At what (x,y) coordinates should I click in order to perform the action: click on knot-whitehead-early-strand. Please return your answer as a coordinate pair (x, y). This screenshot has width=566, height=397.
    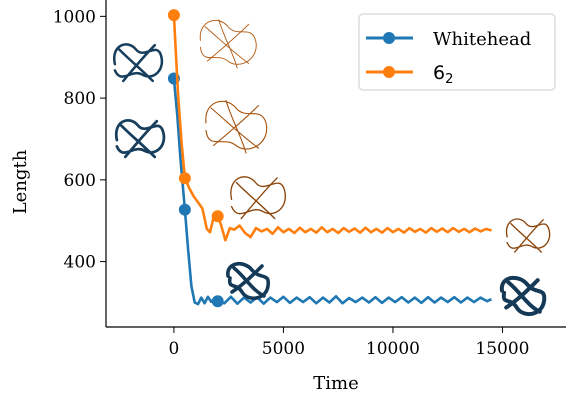
    Looking at the image, I should click on (140, 139).